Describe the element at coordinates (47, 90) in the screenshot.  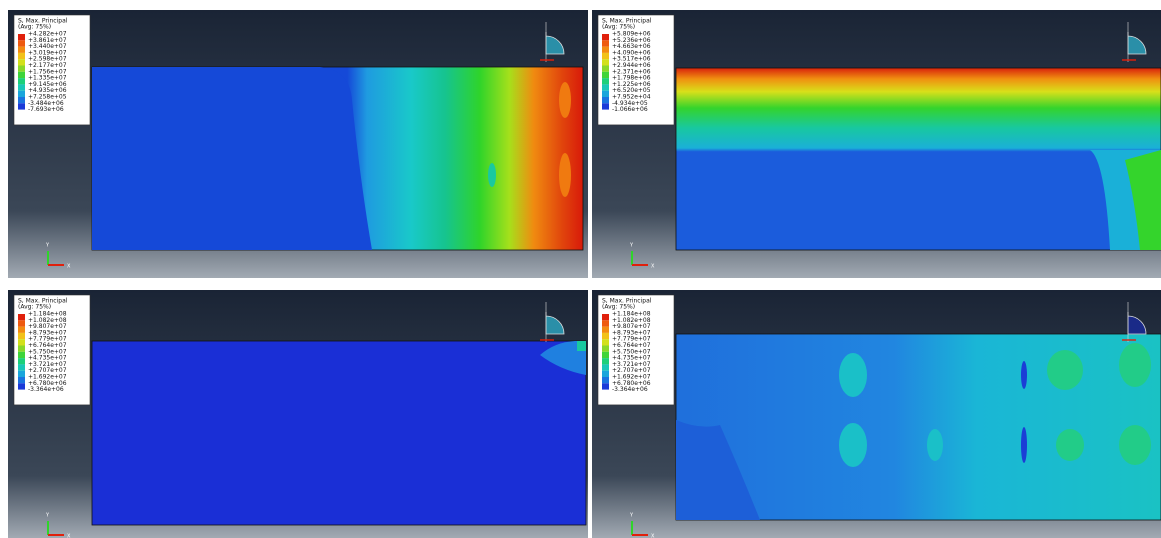
I see `legend-label: +4.935e+06` at that location.